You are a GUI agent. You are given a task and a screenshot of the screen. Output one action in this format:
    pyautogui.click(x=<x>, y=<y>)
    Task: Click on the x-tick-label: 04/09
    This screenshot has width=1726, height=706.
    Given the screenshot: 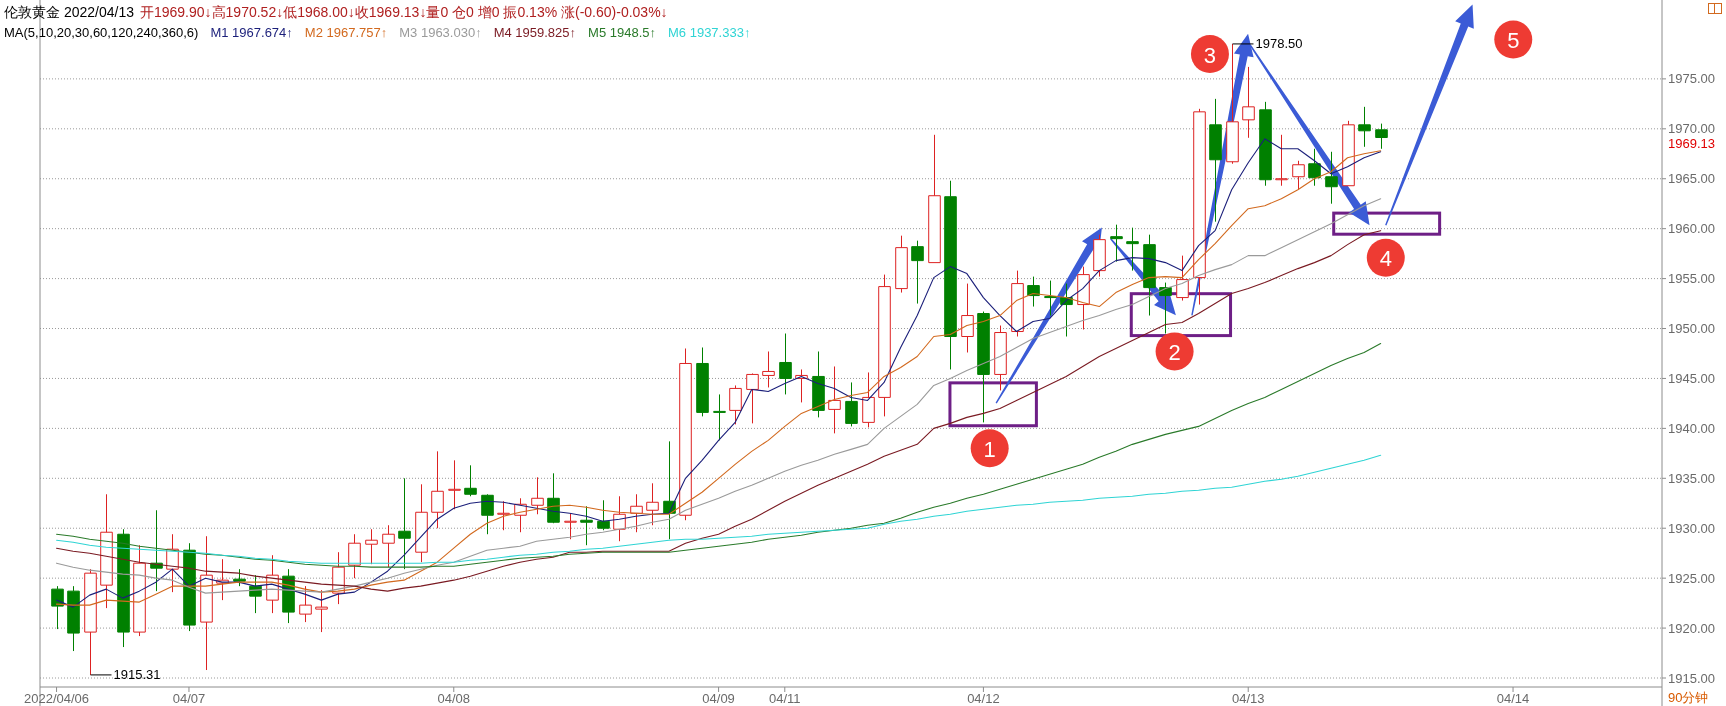 What is the action you would take?
    pyautogui.click(x=718, y=698)
    